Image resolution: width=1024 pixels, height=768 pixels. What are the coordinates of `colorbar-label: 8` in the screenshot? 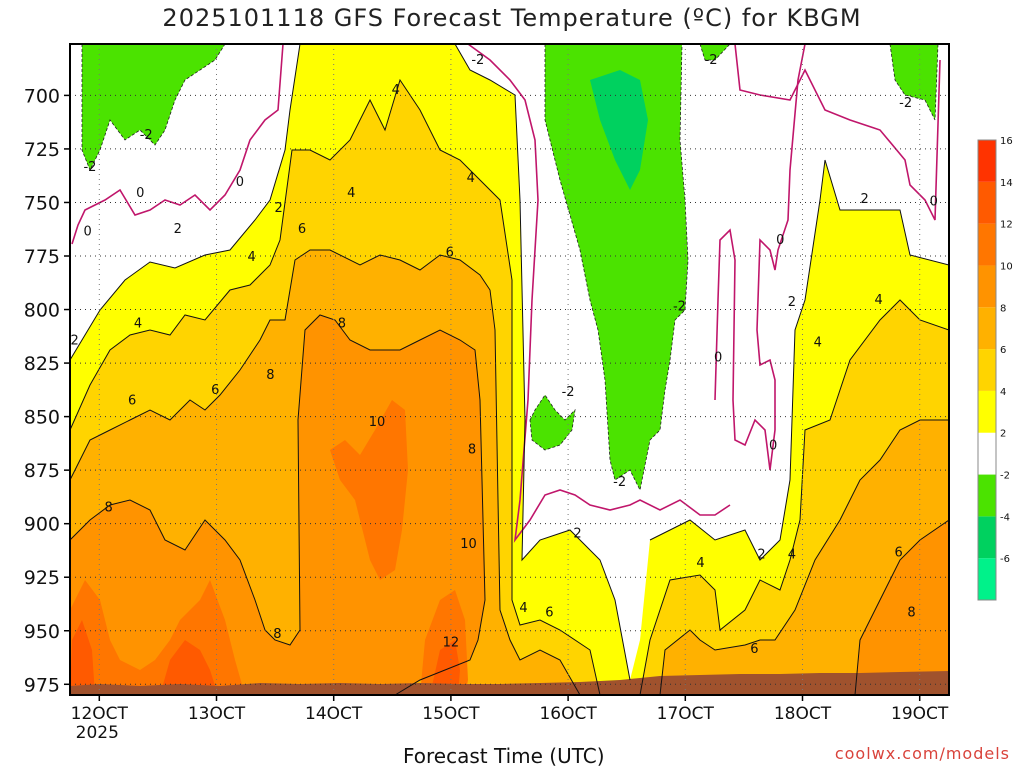 It's located at (1003, 308).